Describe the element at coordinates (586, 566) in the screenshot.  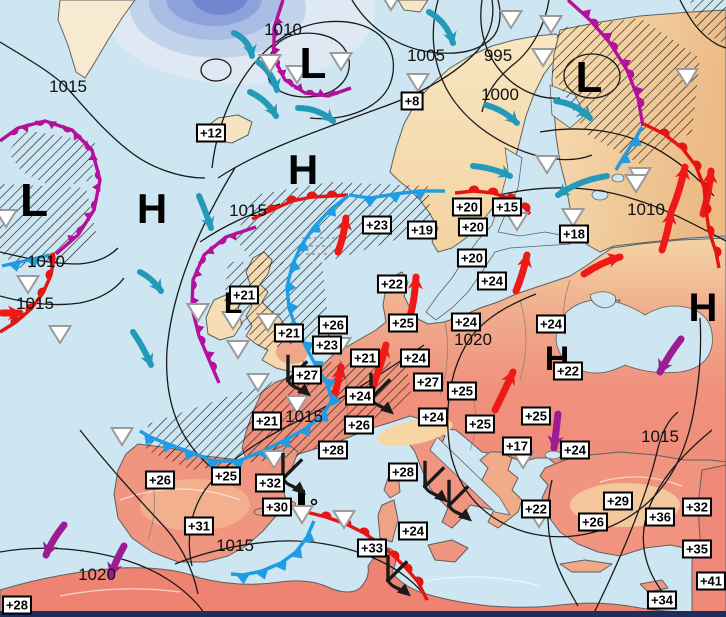
I see `crete` at that location.